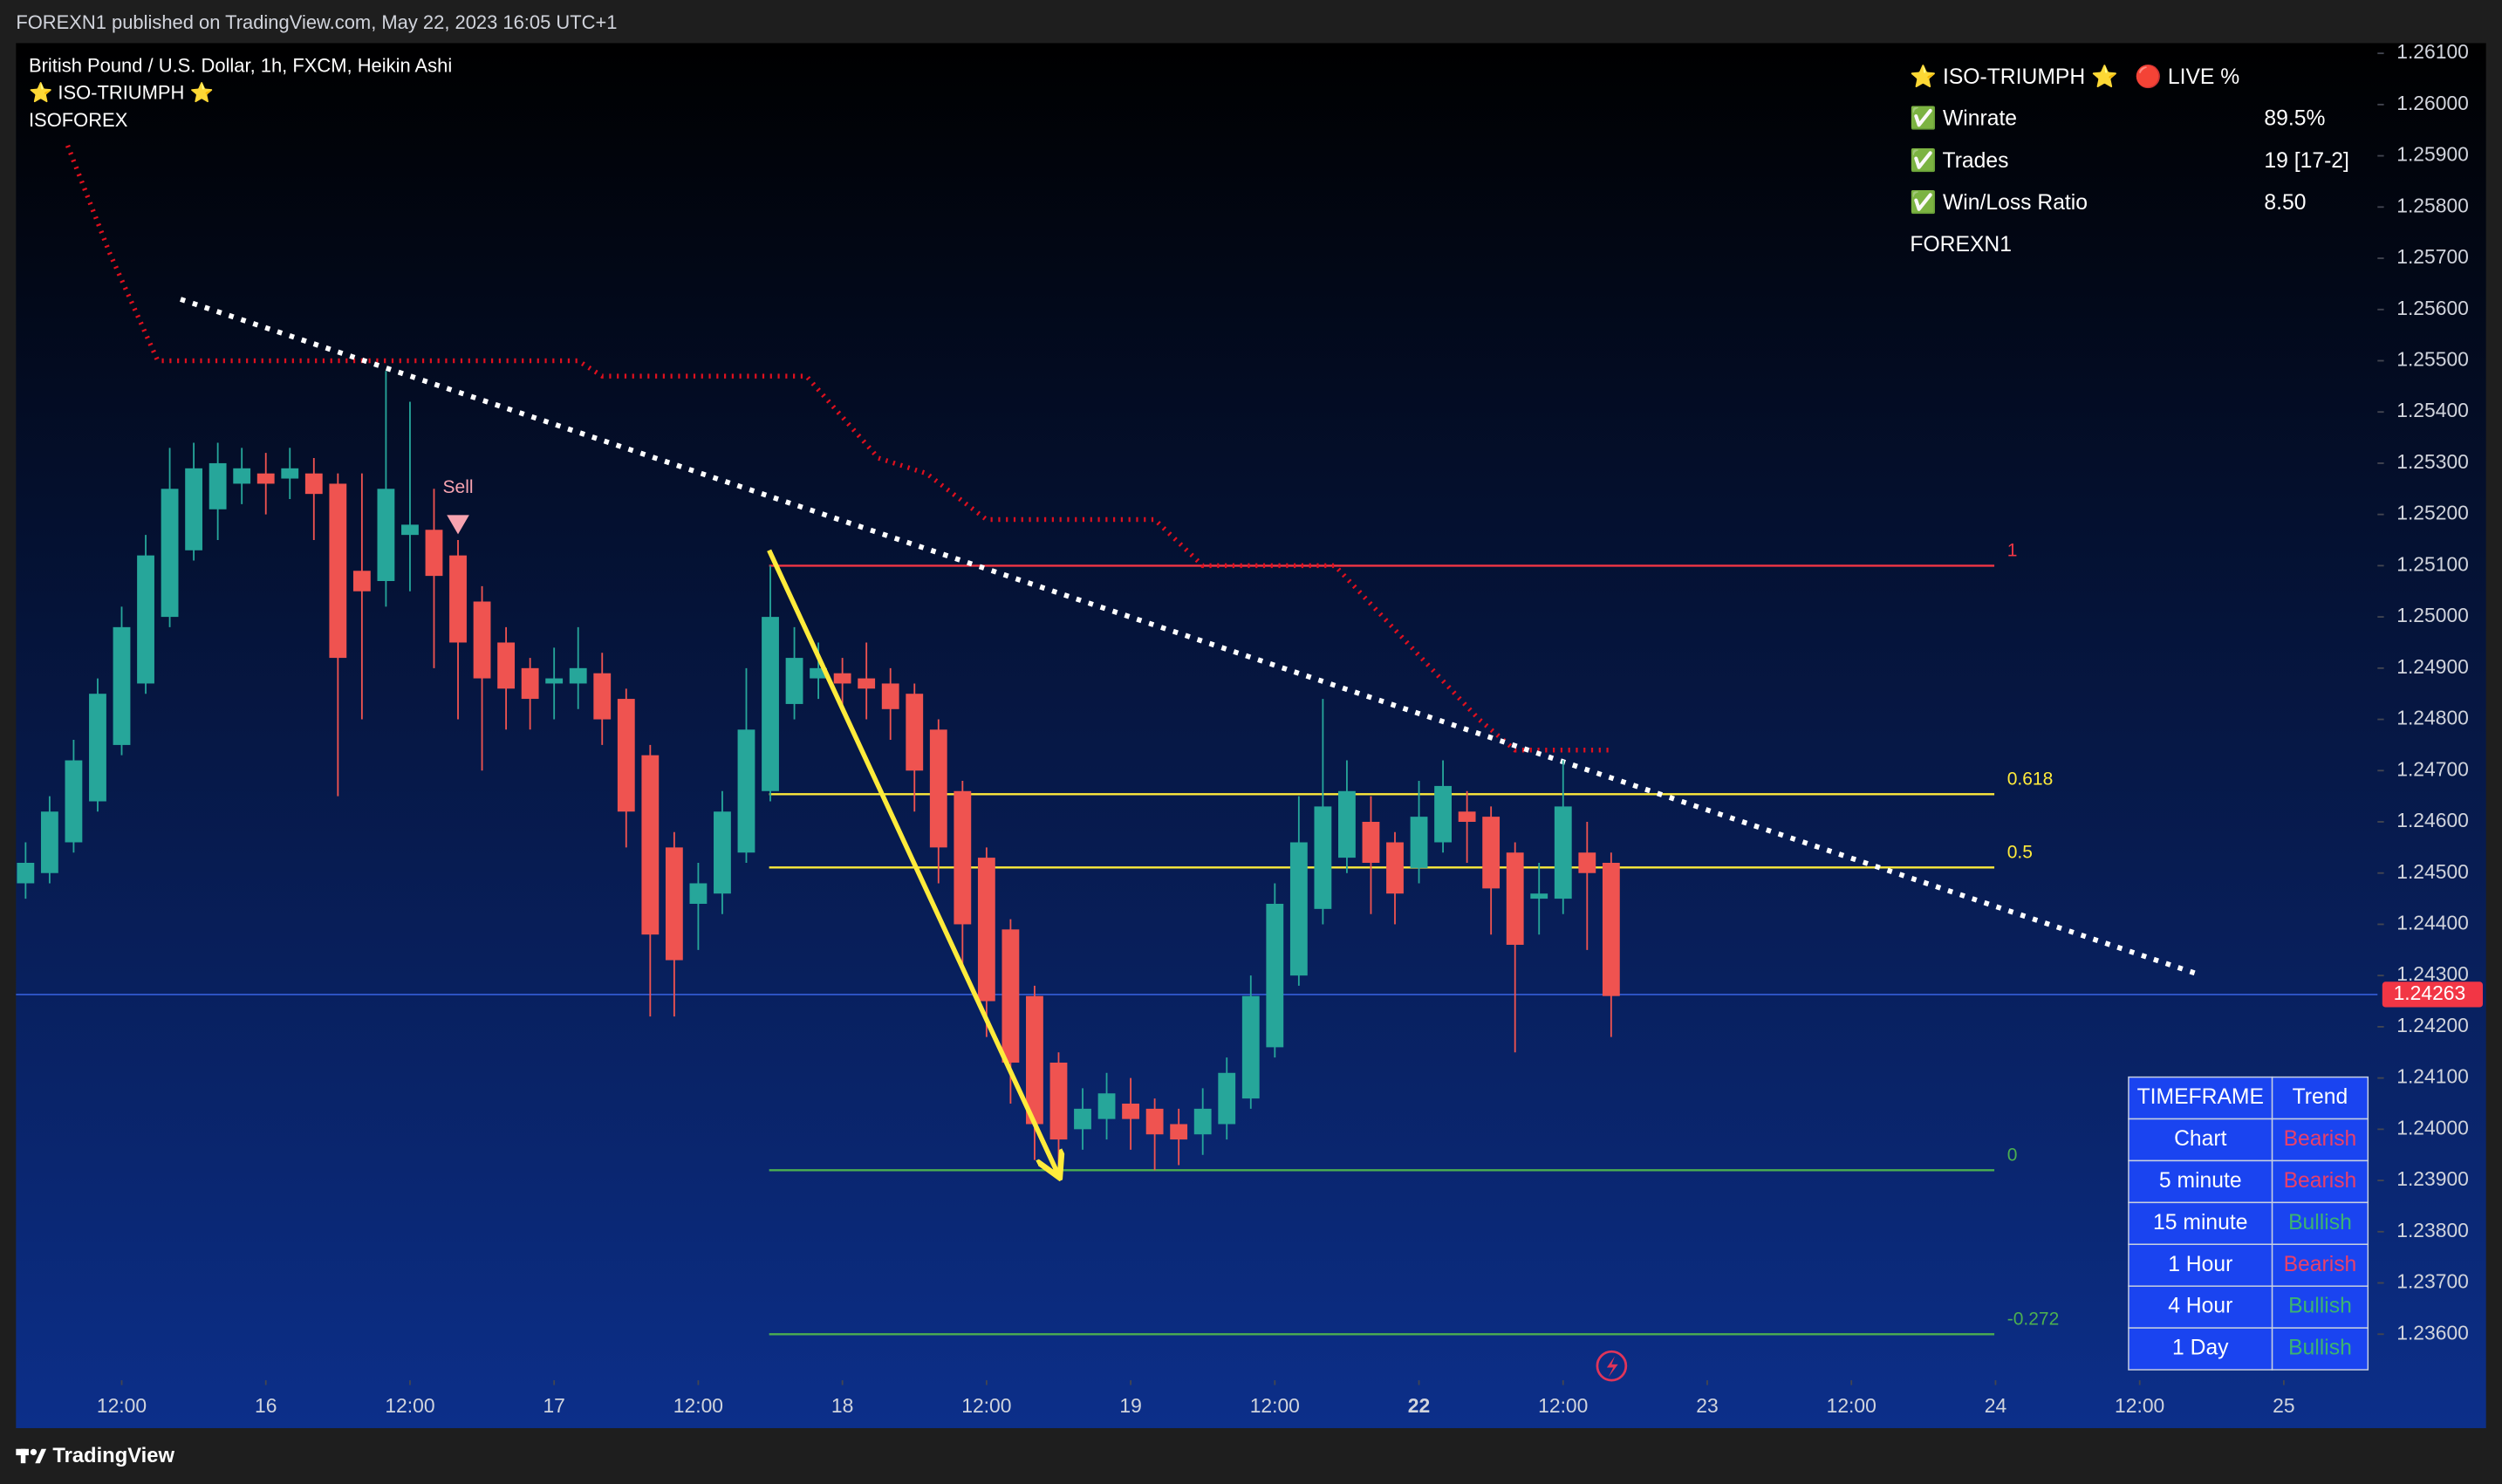 This screenshot has width=2502, height=1484. Describe the element at coordinates (2432, 154) in the screenshot. I see `y-tick-label: 1.25900` at that location.